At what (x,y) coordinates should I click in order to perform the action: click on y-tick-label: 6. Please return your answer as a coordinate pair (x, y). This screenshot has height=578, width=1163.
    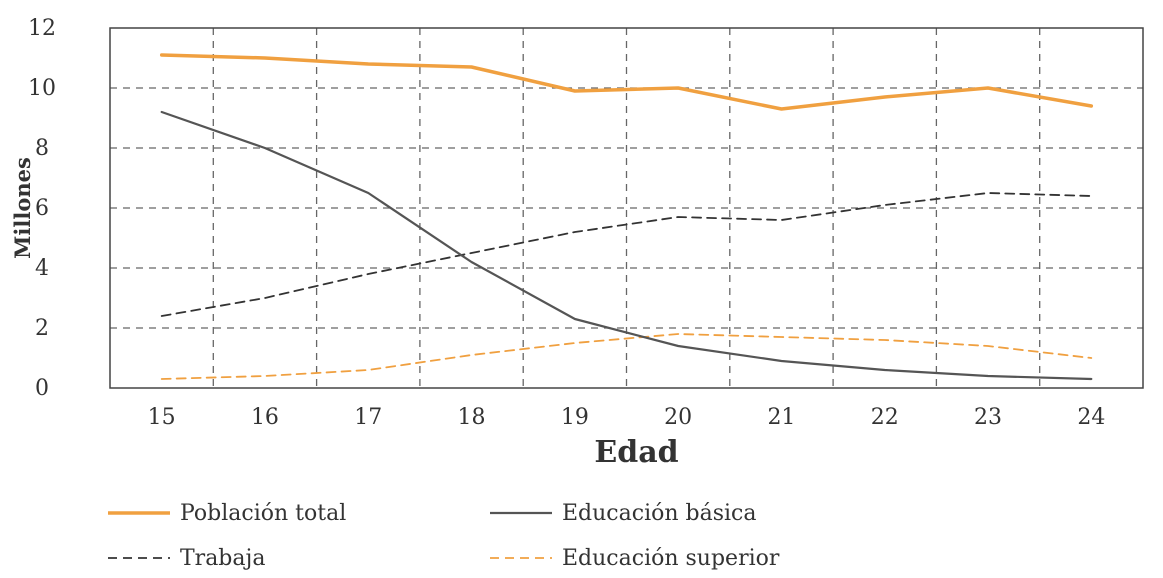
    Looking at the image, I should click on (42, 208).